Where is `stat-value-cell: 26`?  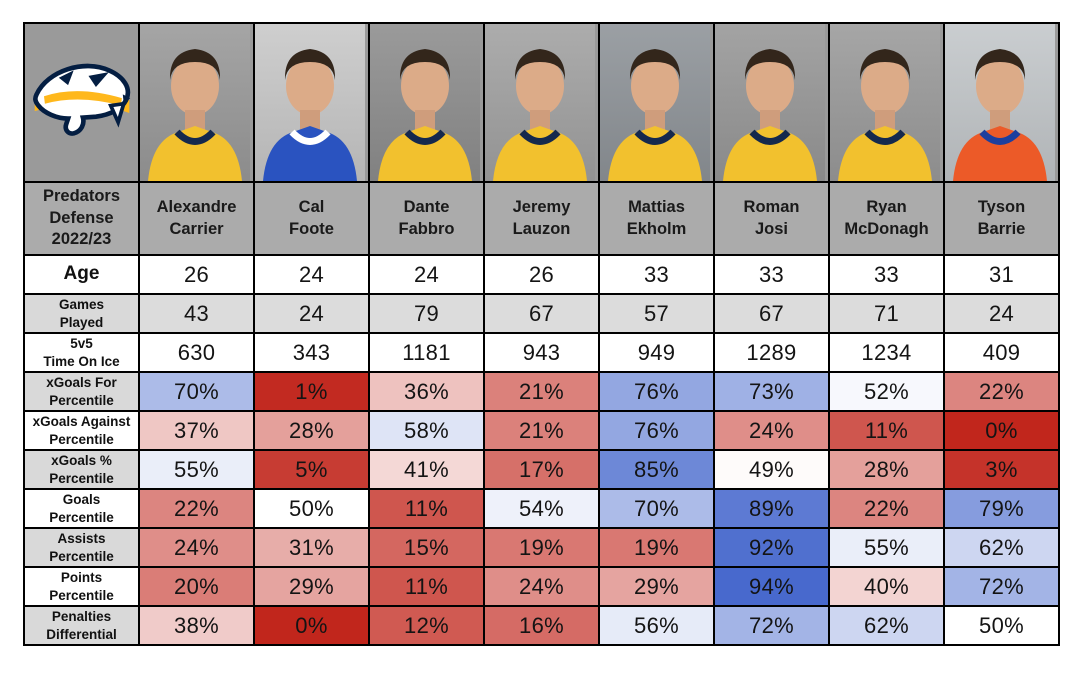 stat-value-cell: 26 is located at coordinates (541, 274).